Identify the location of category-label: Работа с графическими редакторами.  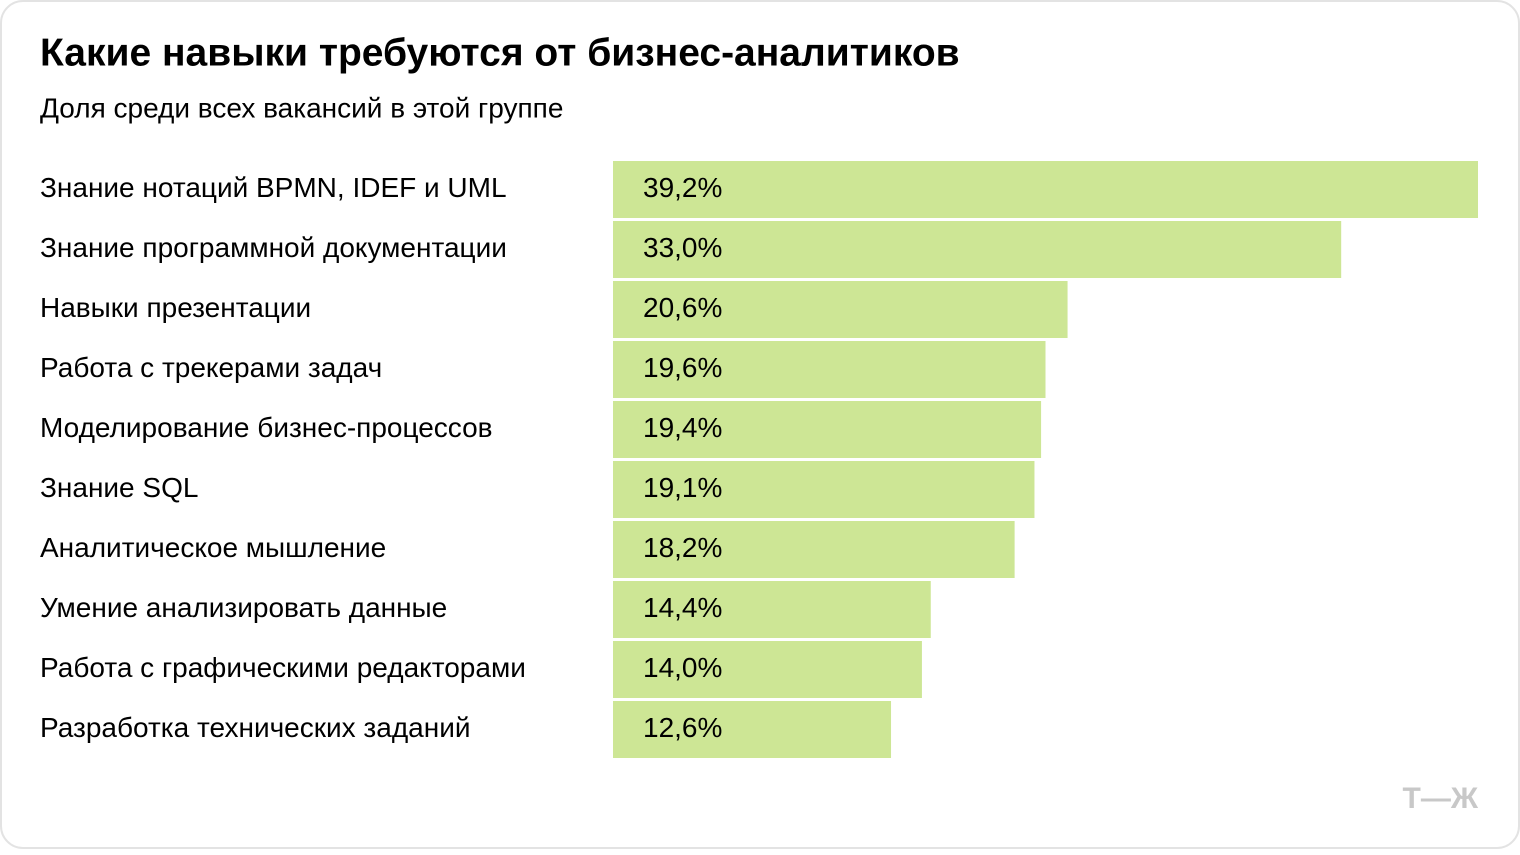
(283, 667).